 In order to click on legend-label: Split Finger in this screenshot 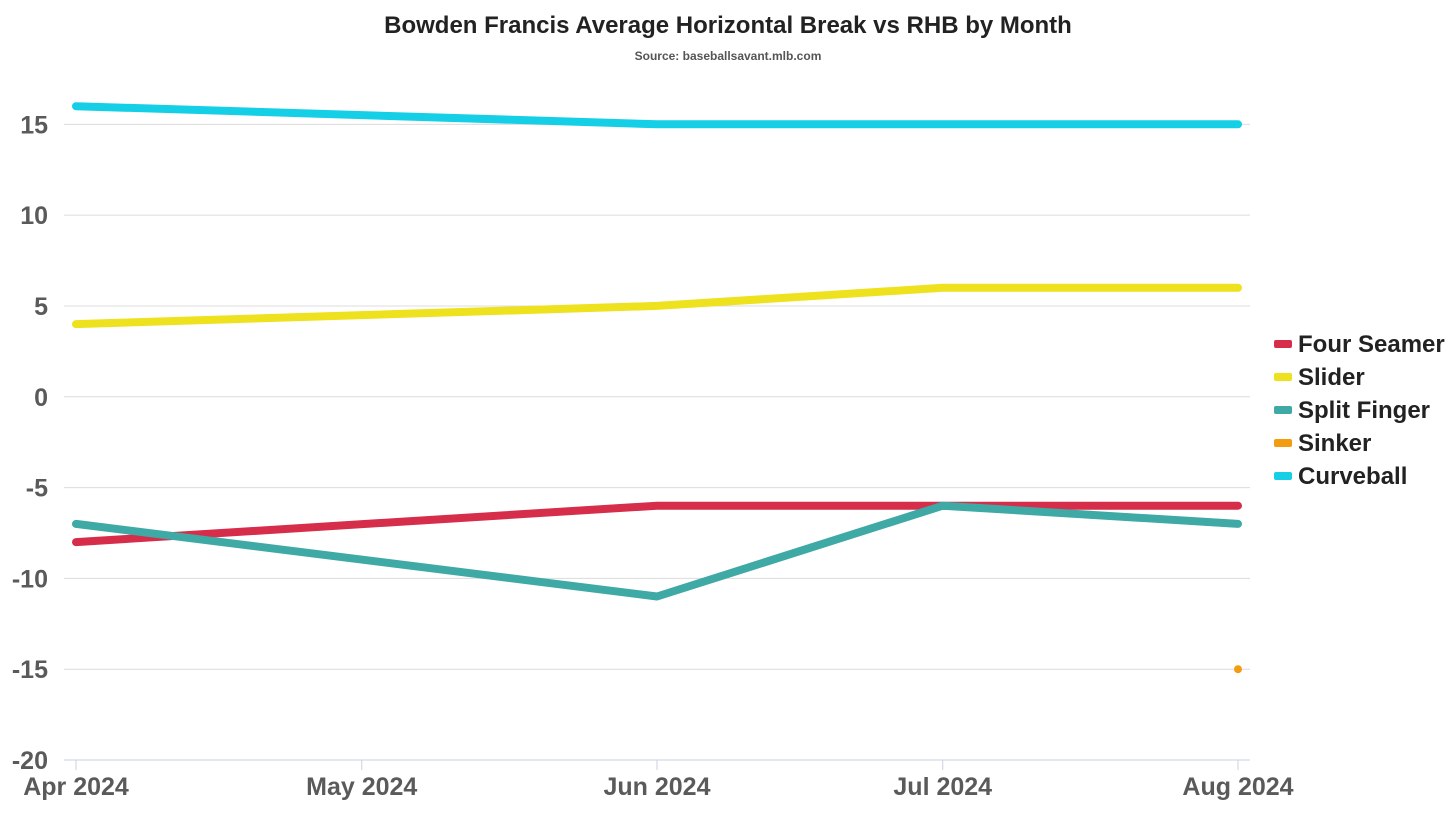, I will do `click(1364, 410)`.